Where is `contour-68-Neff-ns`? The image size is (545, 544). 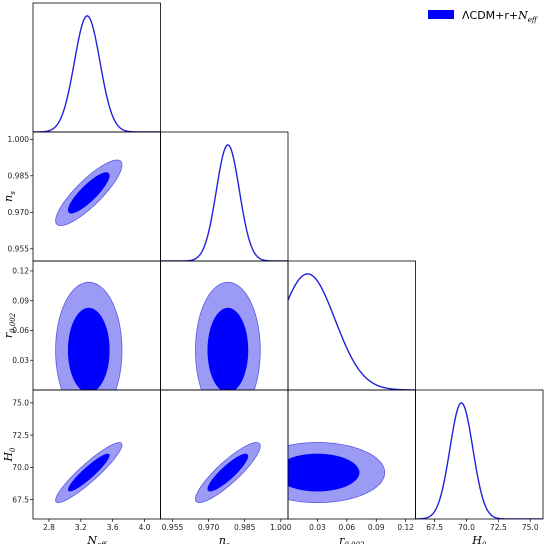 contour-68-Neff-ns is located at coordinates (88, 193).